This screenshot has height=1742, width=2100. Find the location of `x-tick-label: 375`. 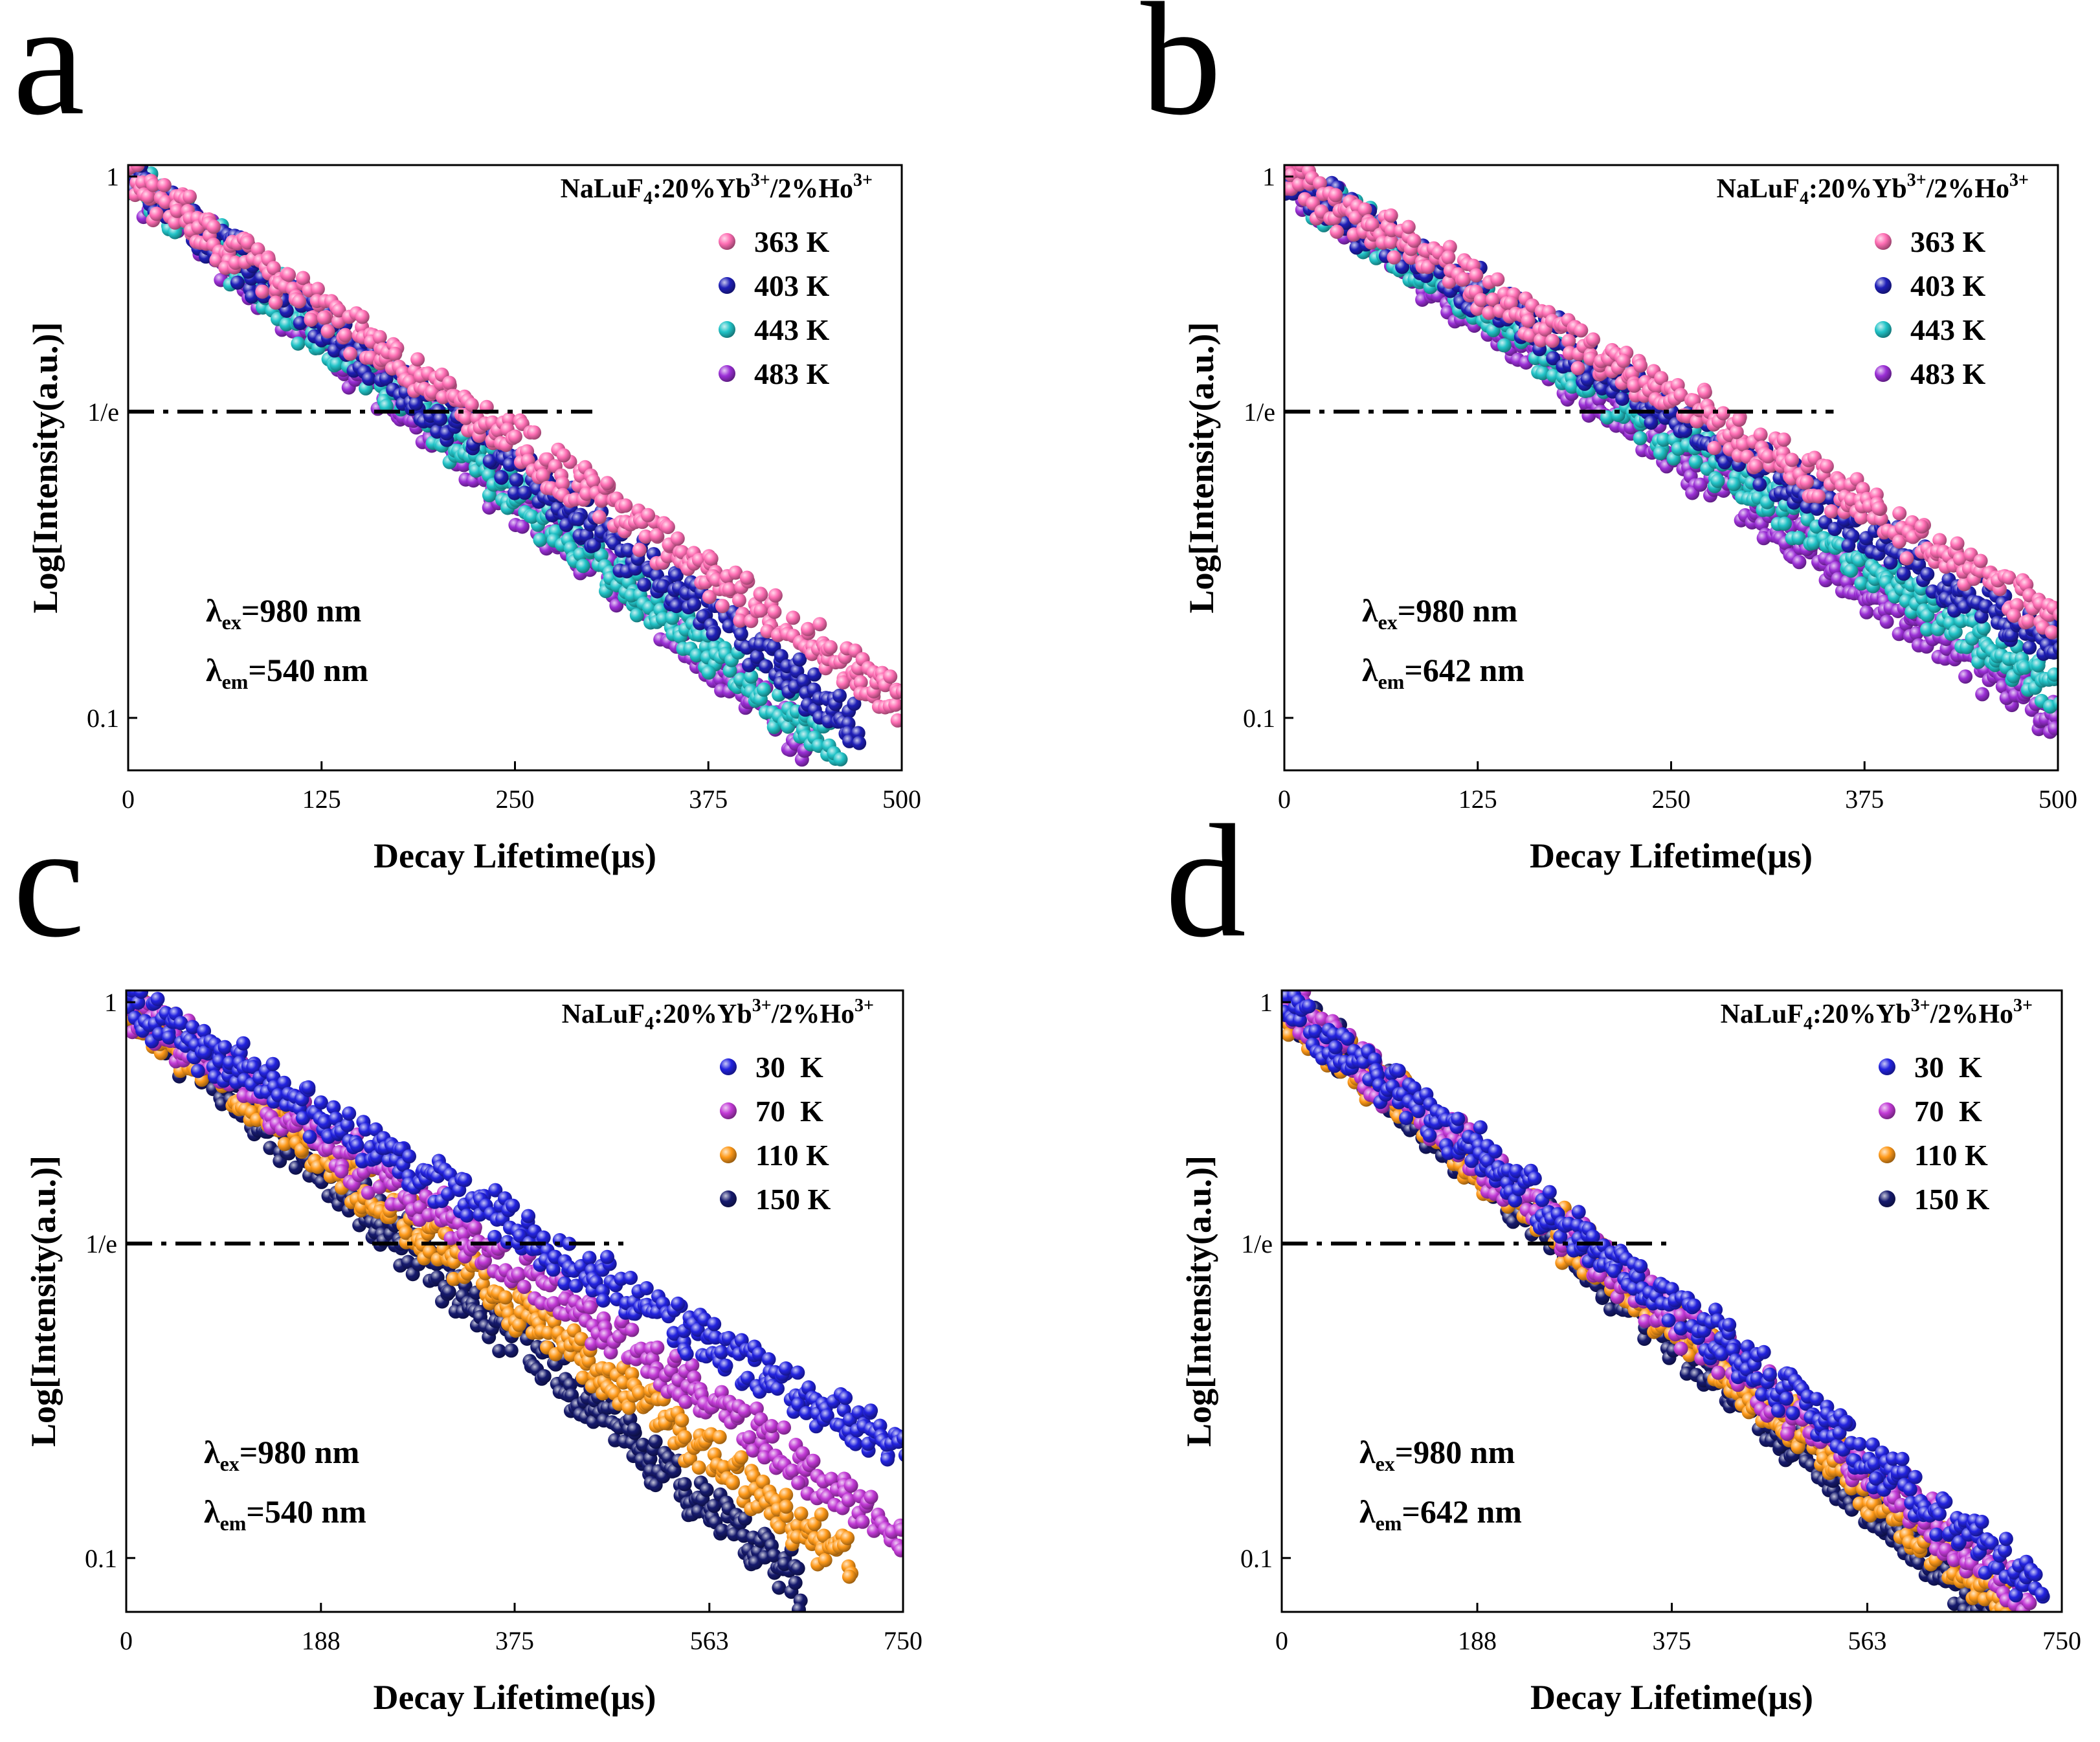

x-tick-label: 375 is located at coordinates (1864, 799).